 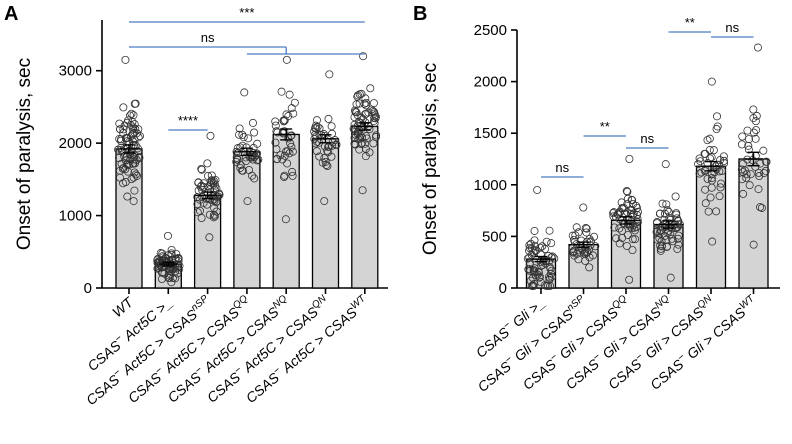 I want to click on panel-a-sig-label: ****, so click(x=188, y=120).